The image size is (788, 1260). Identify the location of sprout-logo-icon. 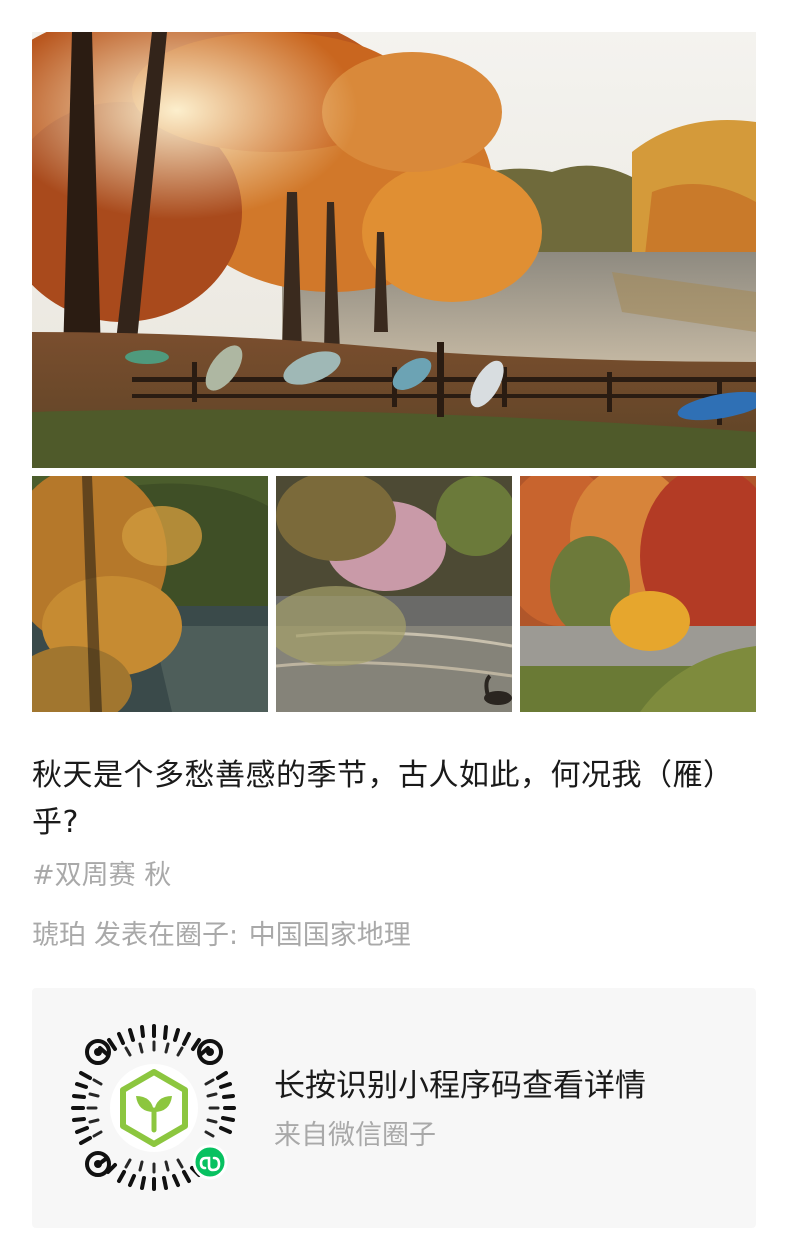
(154, 1108).